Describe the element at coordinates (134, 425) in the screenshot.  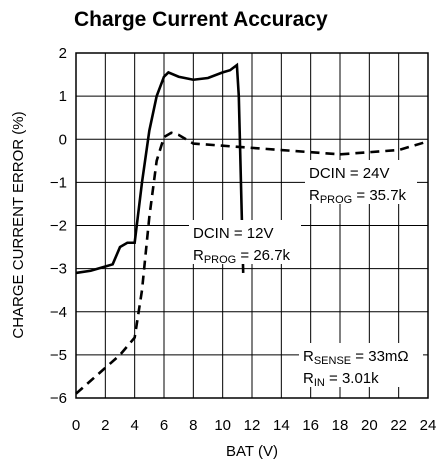
I see `x-tick-label: 4` at that location.